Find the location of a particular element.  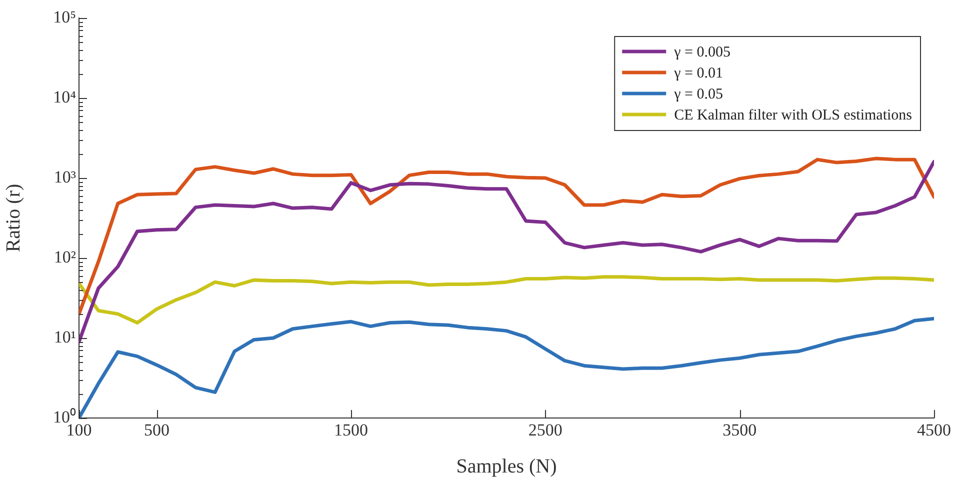

y-tick-label: 10³ is located at coordinates (65, 176).